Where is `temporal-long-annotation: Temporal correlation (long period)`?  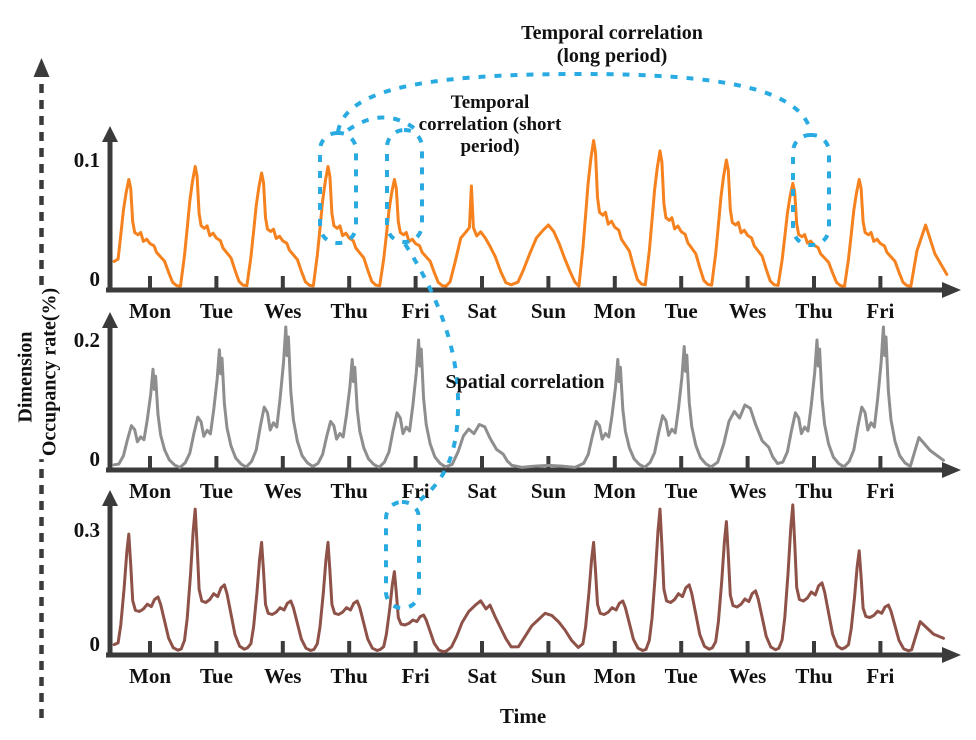 temporal-long-annotation: Temporal correlation (long period) is located at coordinates (612, 45).